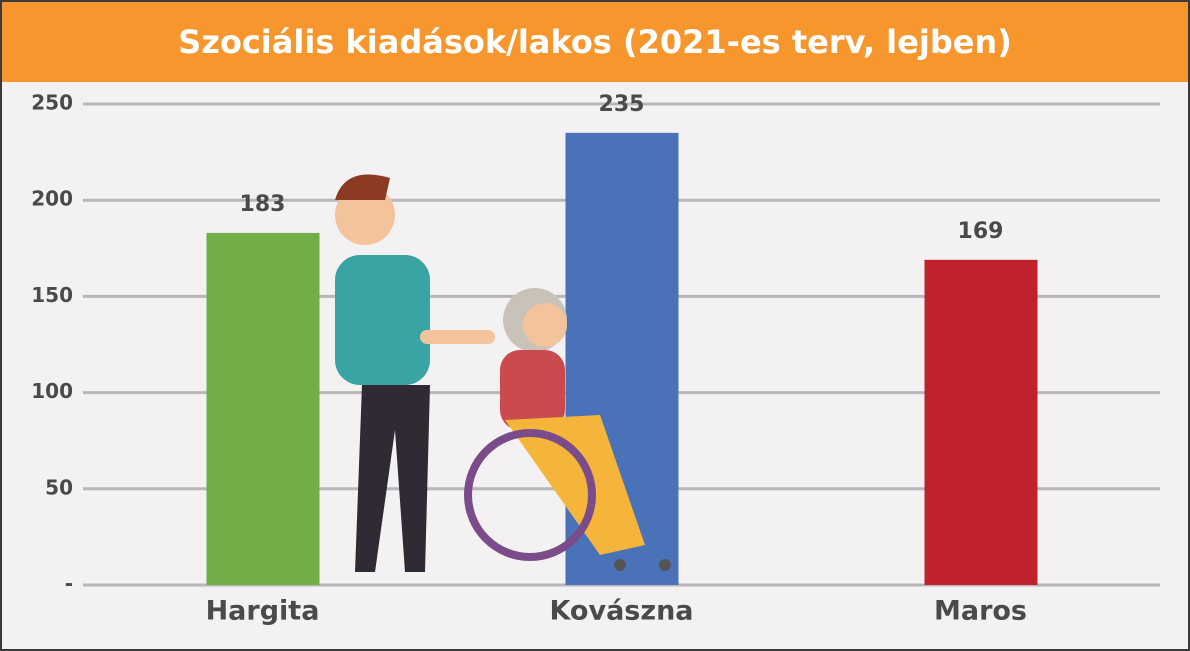 This screenshot has height=651, width=1190. Describe the element at coordinates (545, 325) in the screenshot. I see `woman-head` at that location.